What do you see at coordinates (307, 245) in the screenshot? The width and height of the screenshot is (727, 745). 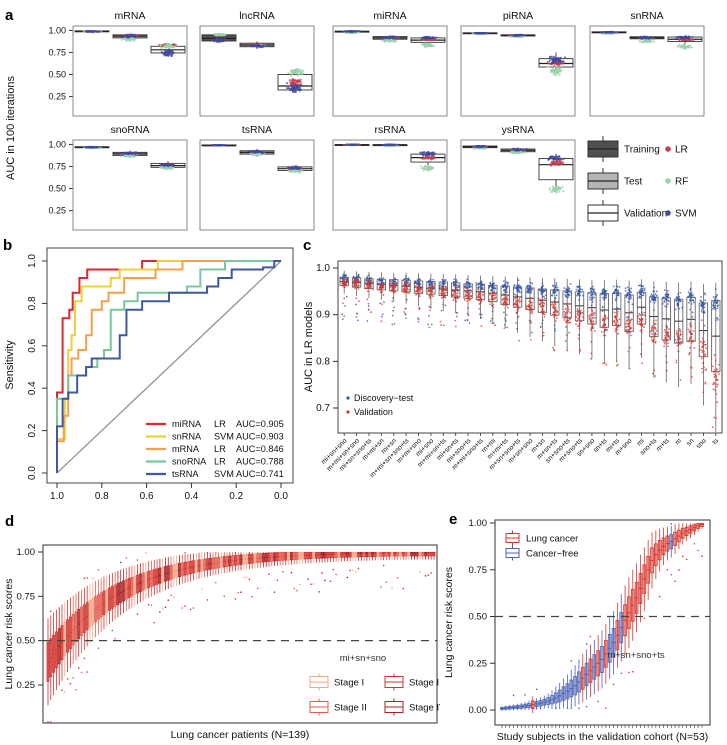 I see `panel-label-c: c` at bounding box center [307, 245].